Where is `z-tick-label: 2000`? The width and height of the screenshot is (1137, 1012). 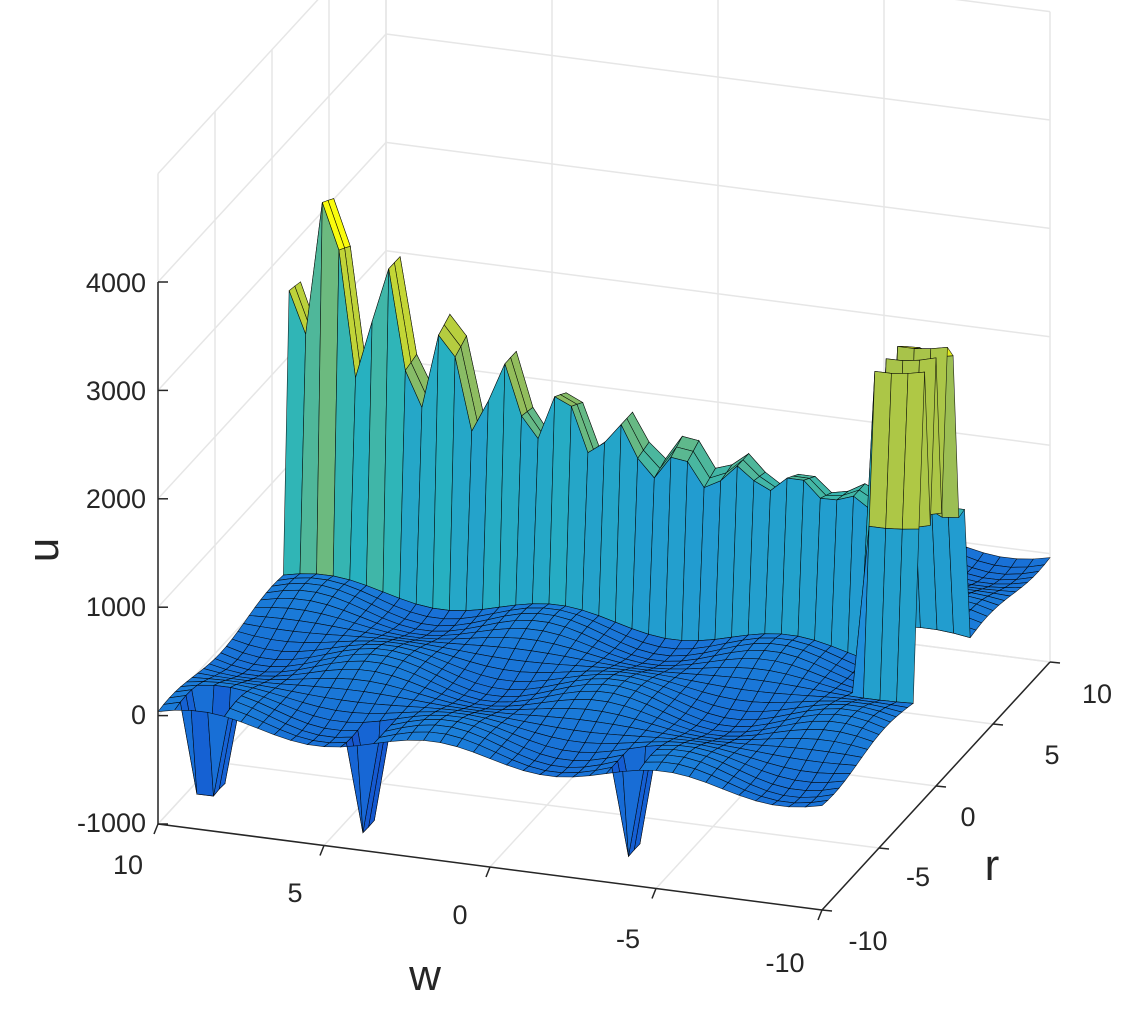
z-tick-label: 2000 is located at coordinates (116, 499).